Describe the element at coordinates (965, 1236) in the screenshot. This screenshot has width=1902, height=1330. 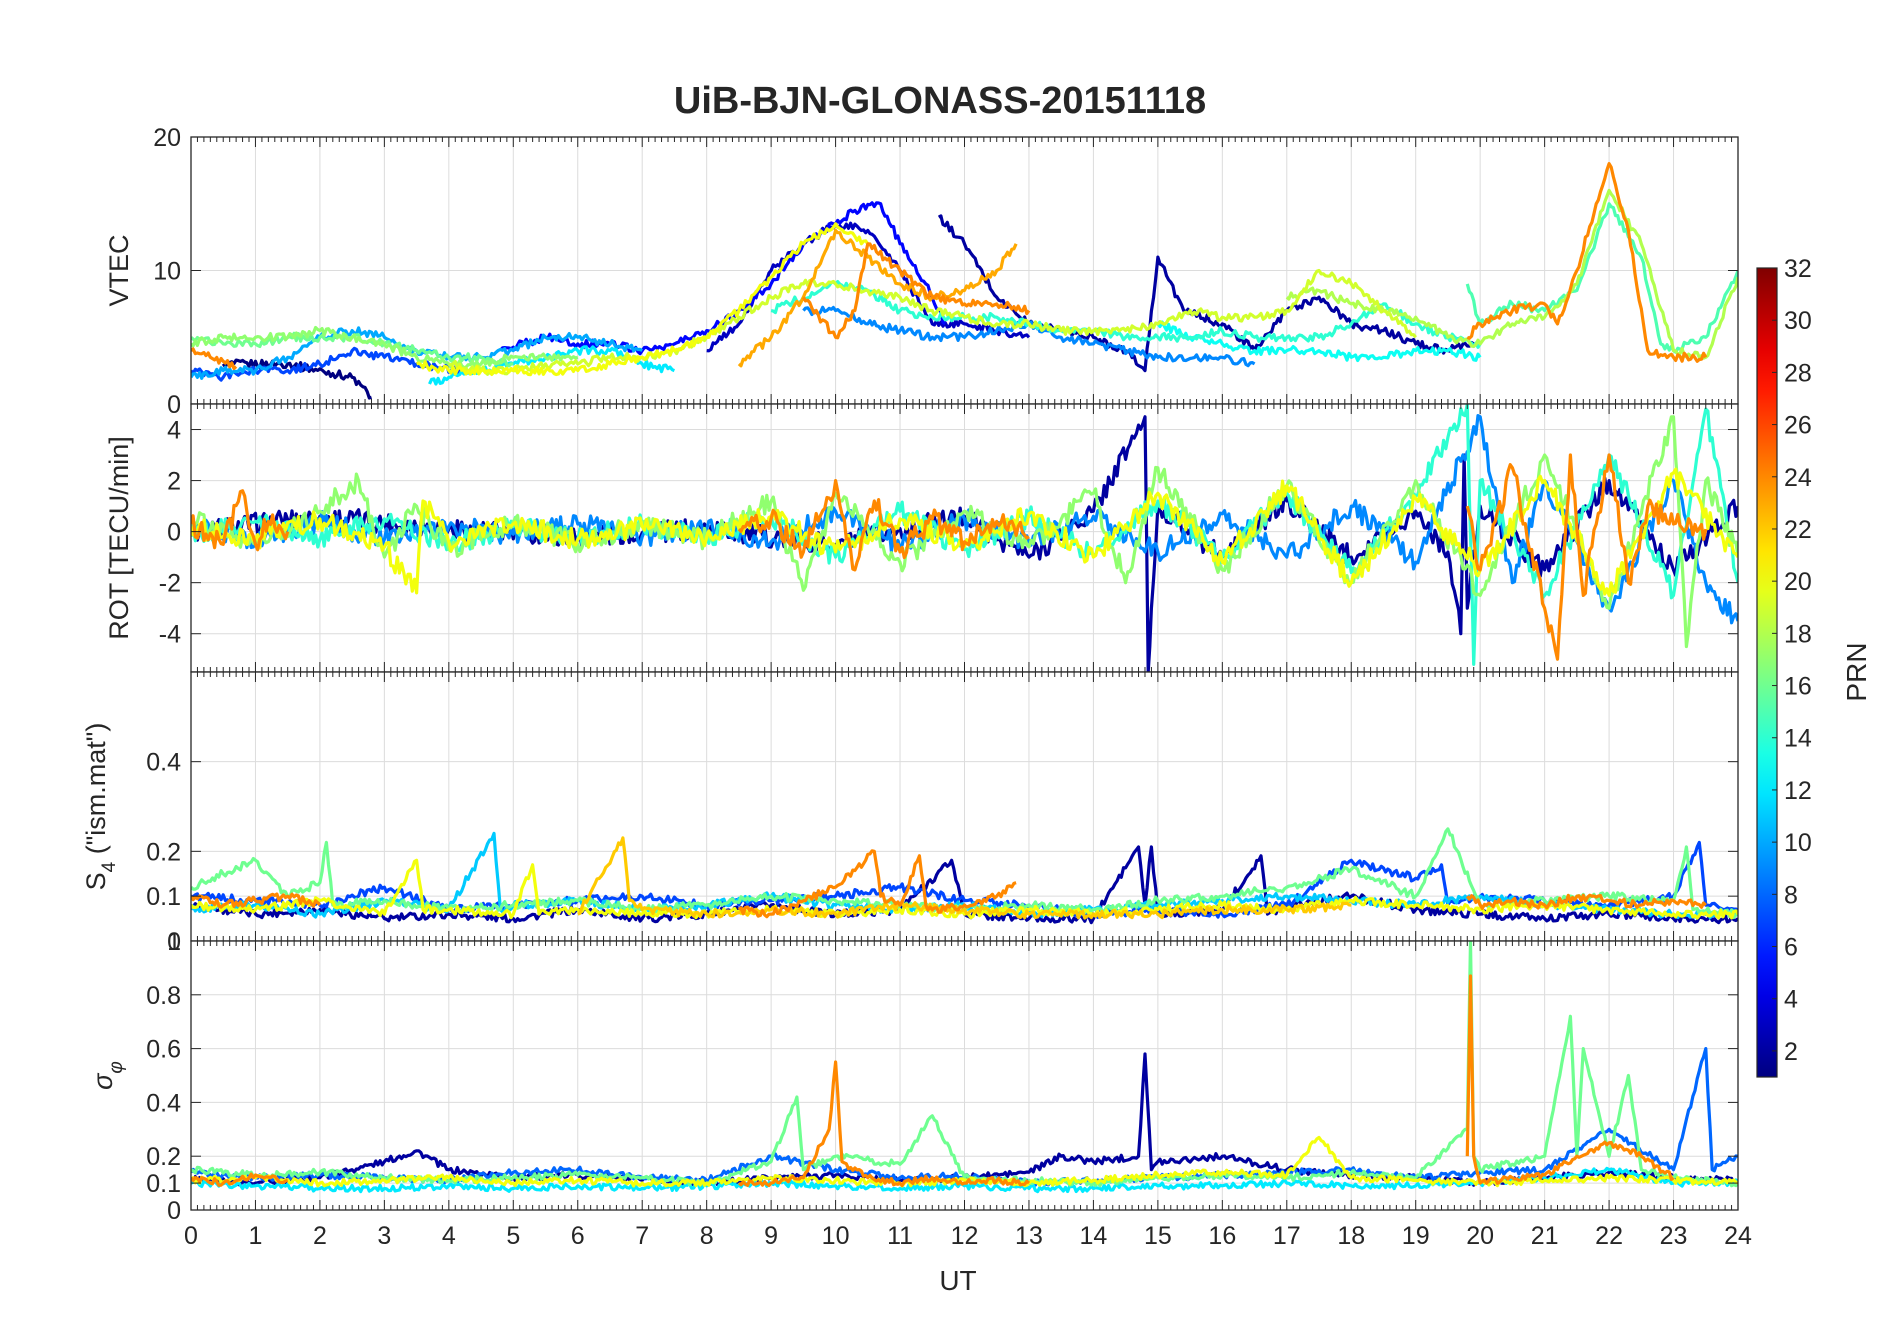
I see `x-tick-label: 12` at that location.